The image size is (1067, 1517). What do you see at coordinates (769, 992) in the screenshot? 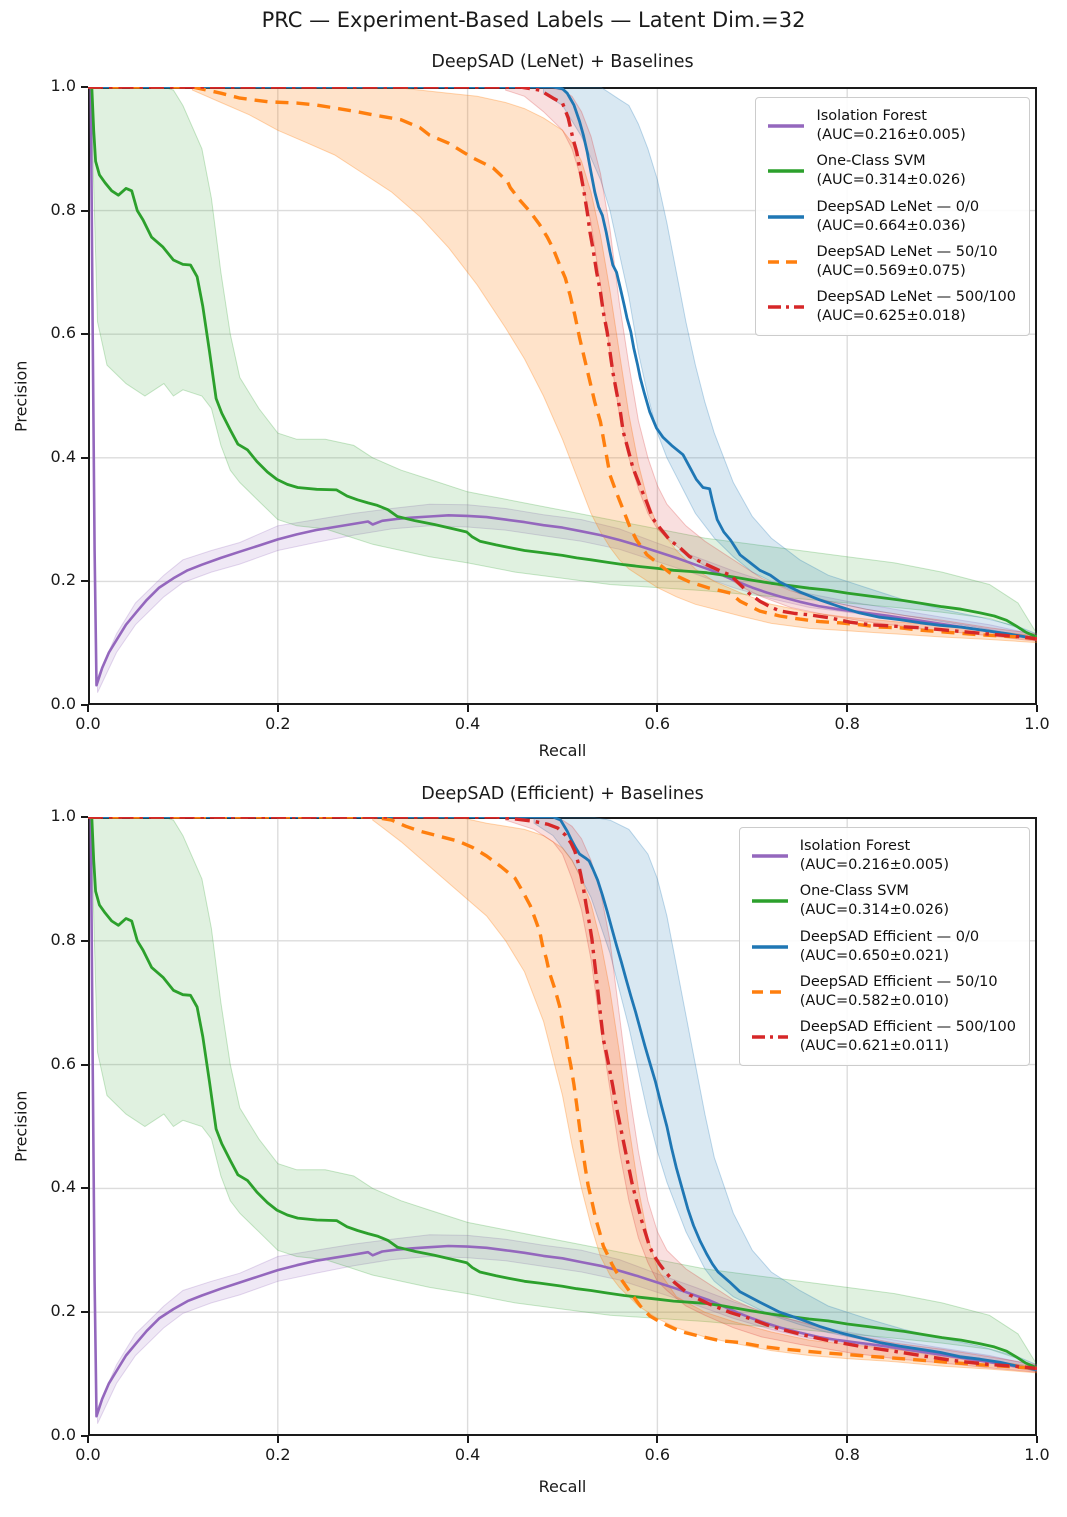
I see `deepsad-efficient-50-10-legend-line-icon` at bounding box center [769, 992].